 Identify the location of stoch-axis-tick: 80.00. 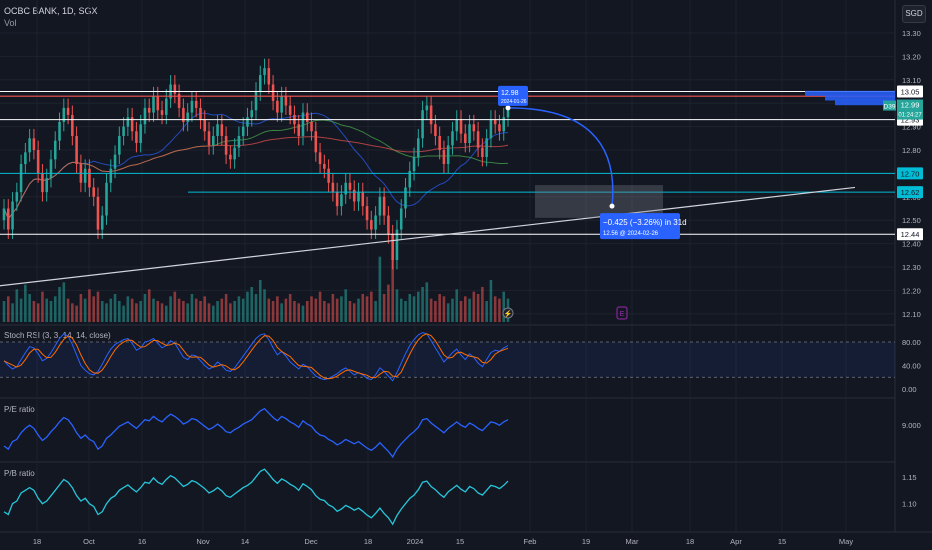
(911, 342).